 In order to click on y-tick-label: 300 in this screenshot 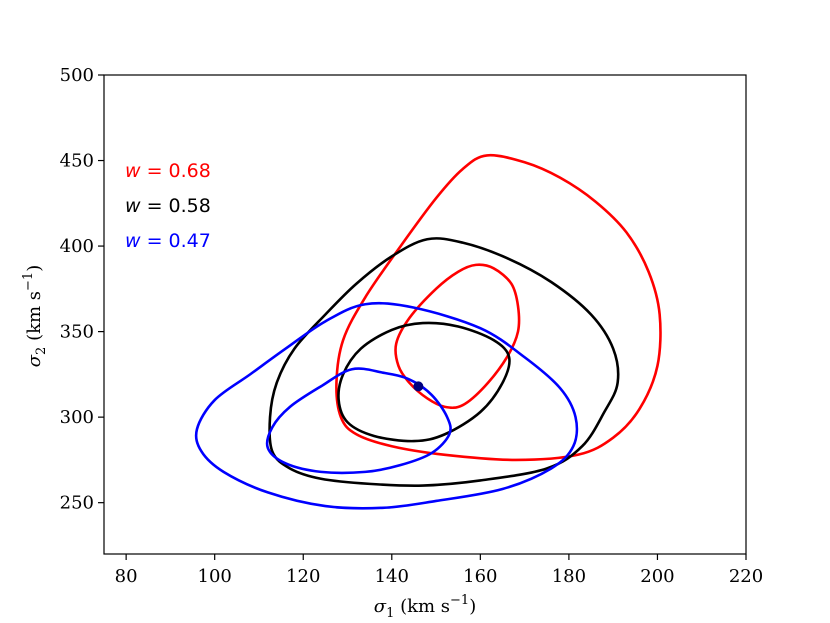, I will do `click(77, 417)`.